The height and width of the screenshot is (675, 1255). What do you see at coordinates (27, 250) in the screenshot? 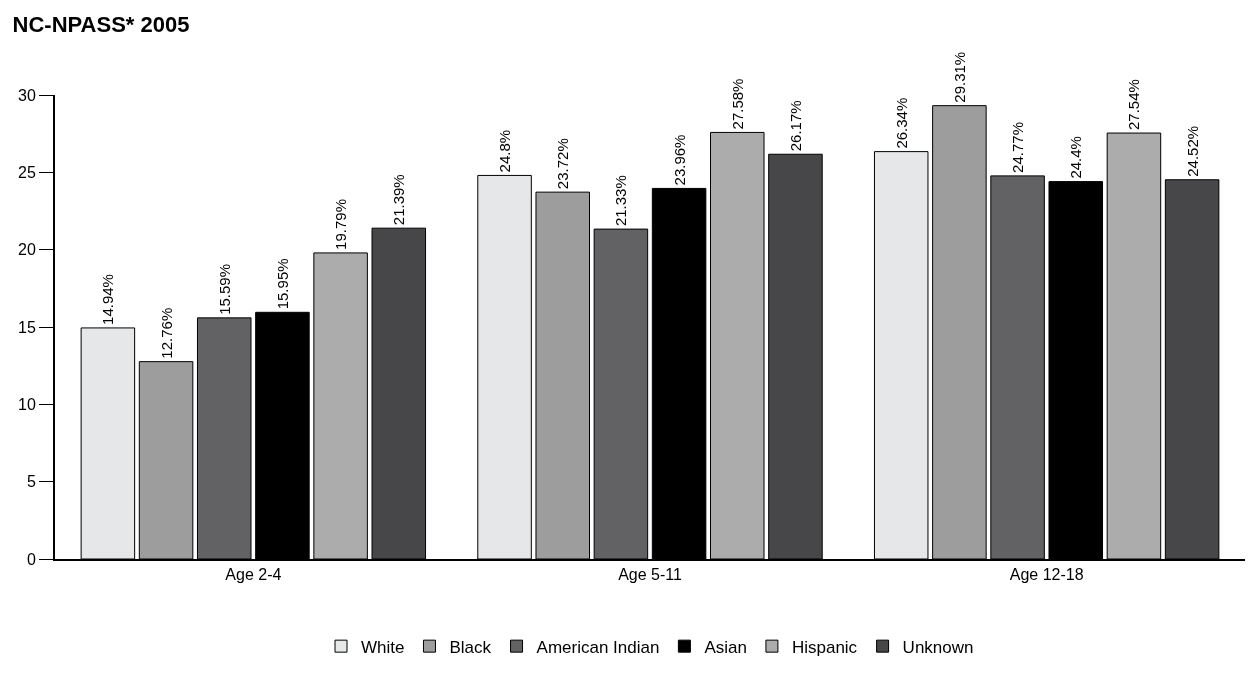
I see `y-tick-label: 20` at bounding box center [27, 250].